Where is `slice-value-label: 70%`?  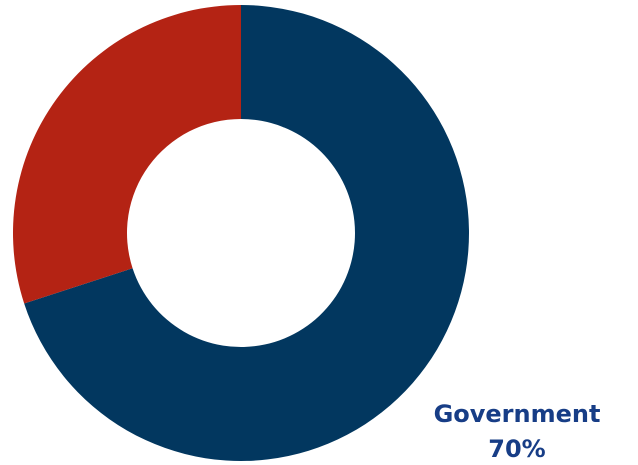 slice-value-label: 70% is located at coordinates (516, 449).